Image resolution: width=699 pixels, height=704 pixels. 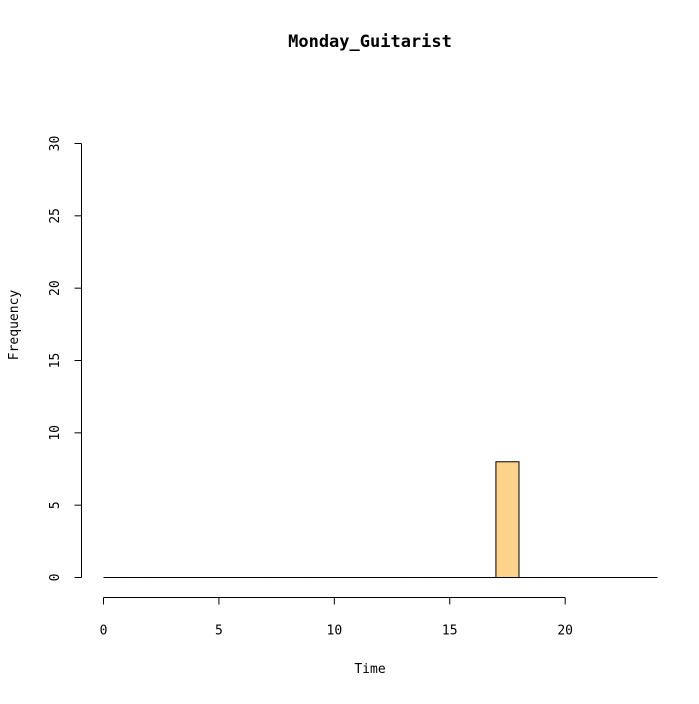 What do you see at coordinates (369, 669) in the screenshot?
I see `x-axis-label: Time` at bounding box center [369, 669].